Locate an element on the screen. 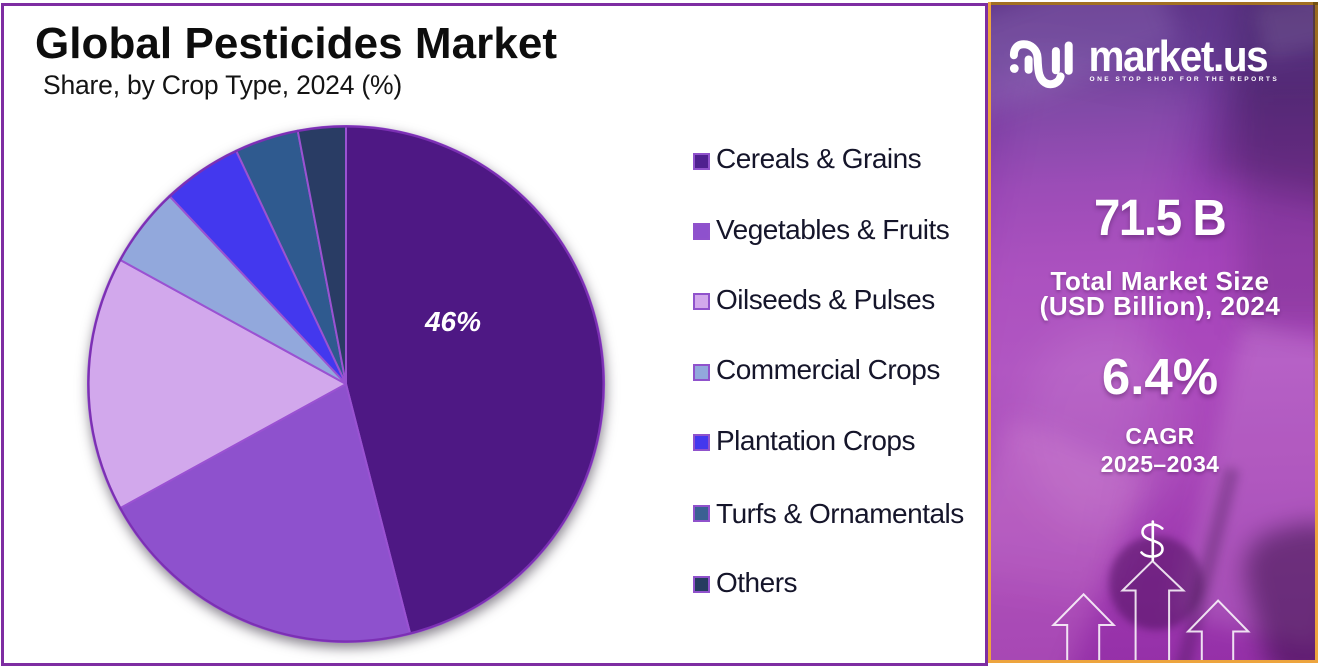 This screenshot has width=1318, height=668. svg-text: 46% is located at coordinates (452, 321).